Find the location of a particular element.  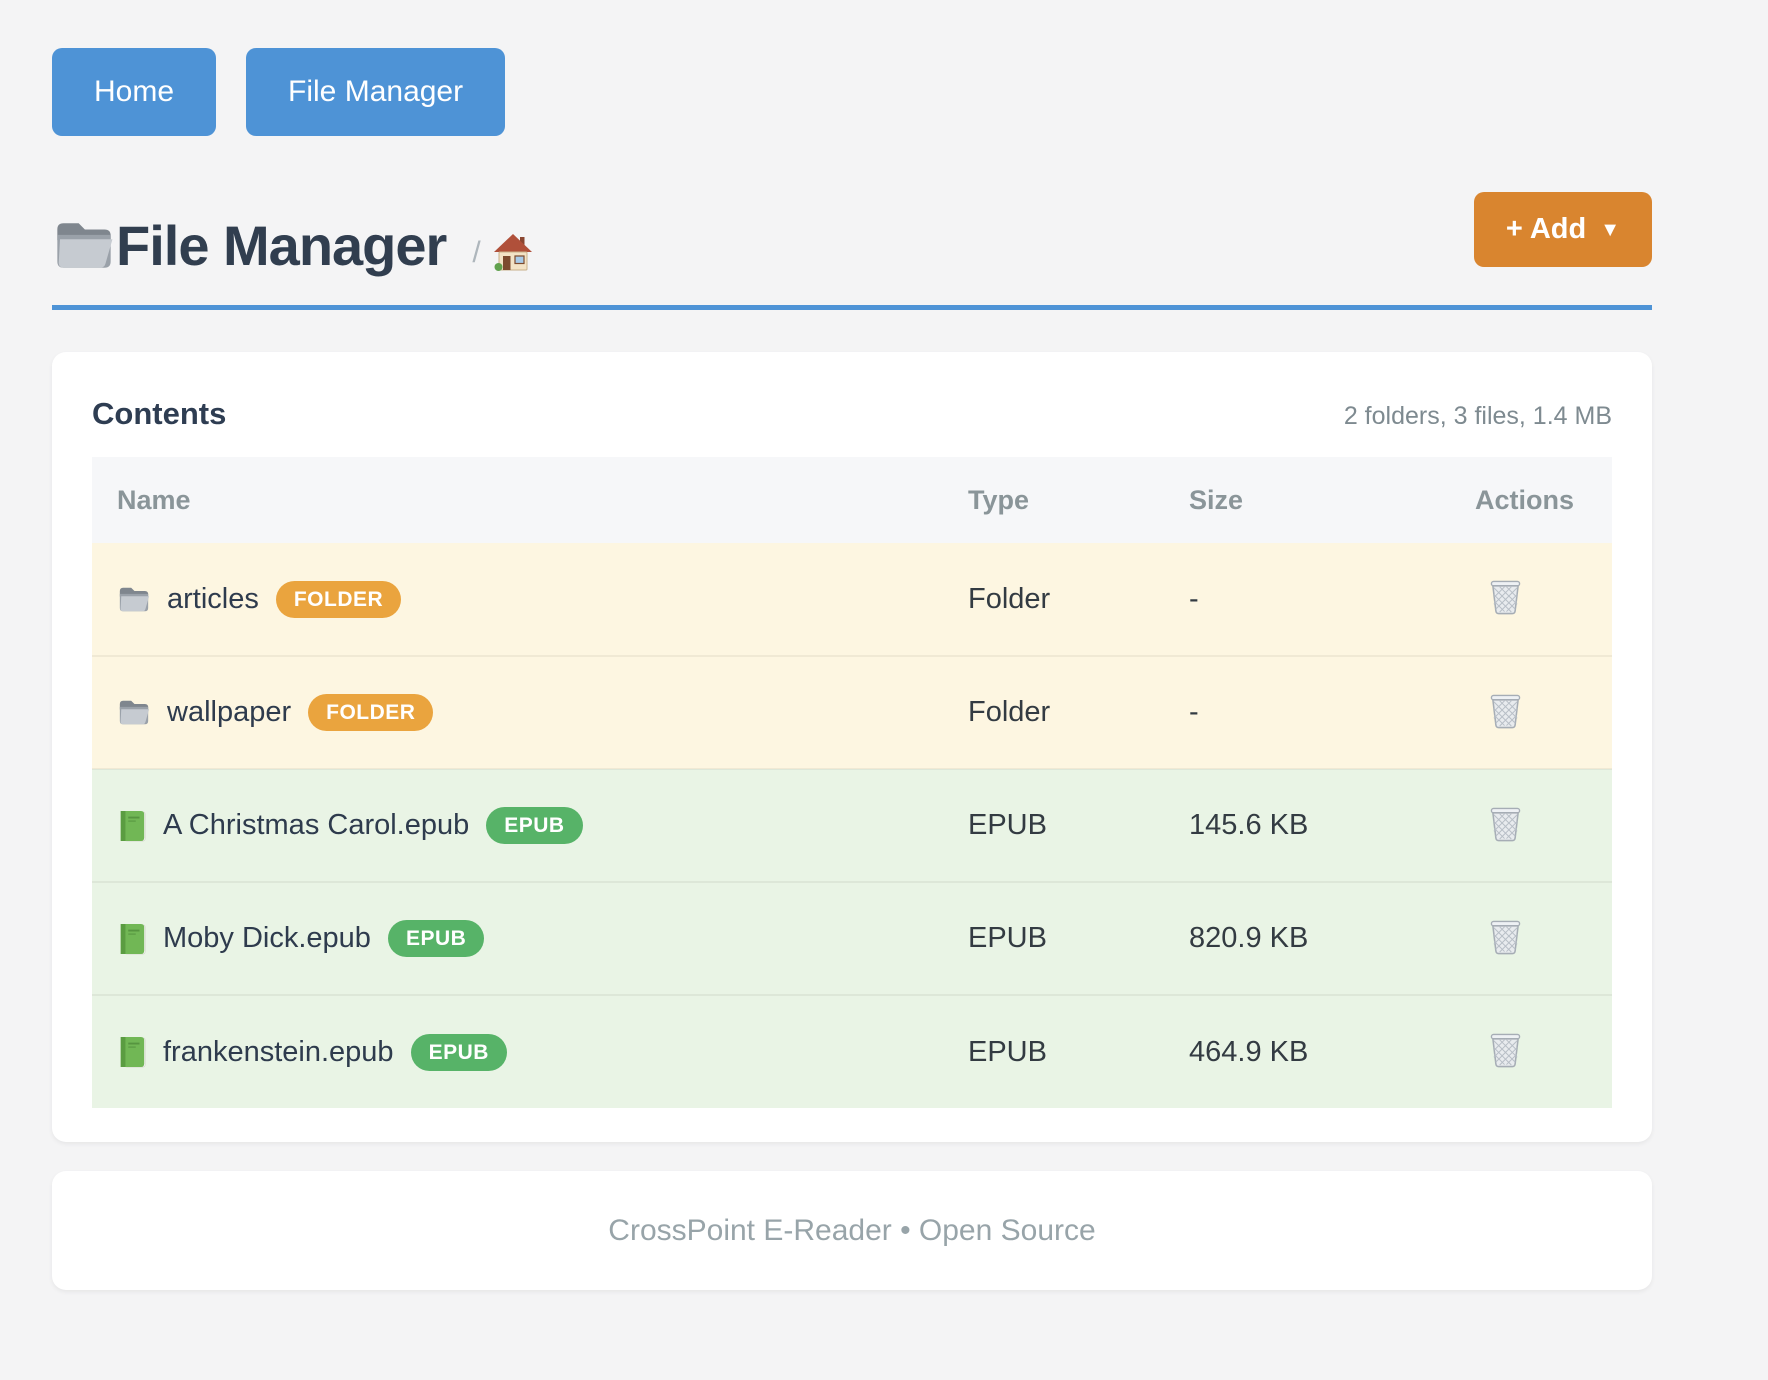

column-header-size: Size is located at coordinates (1216, 499).